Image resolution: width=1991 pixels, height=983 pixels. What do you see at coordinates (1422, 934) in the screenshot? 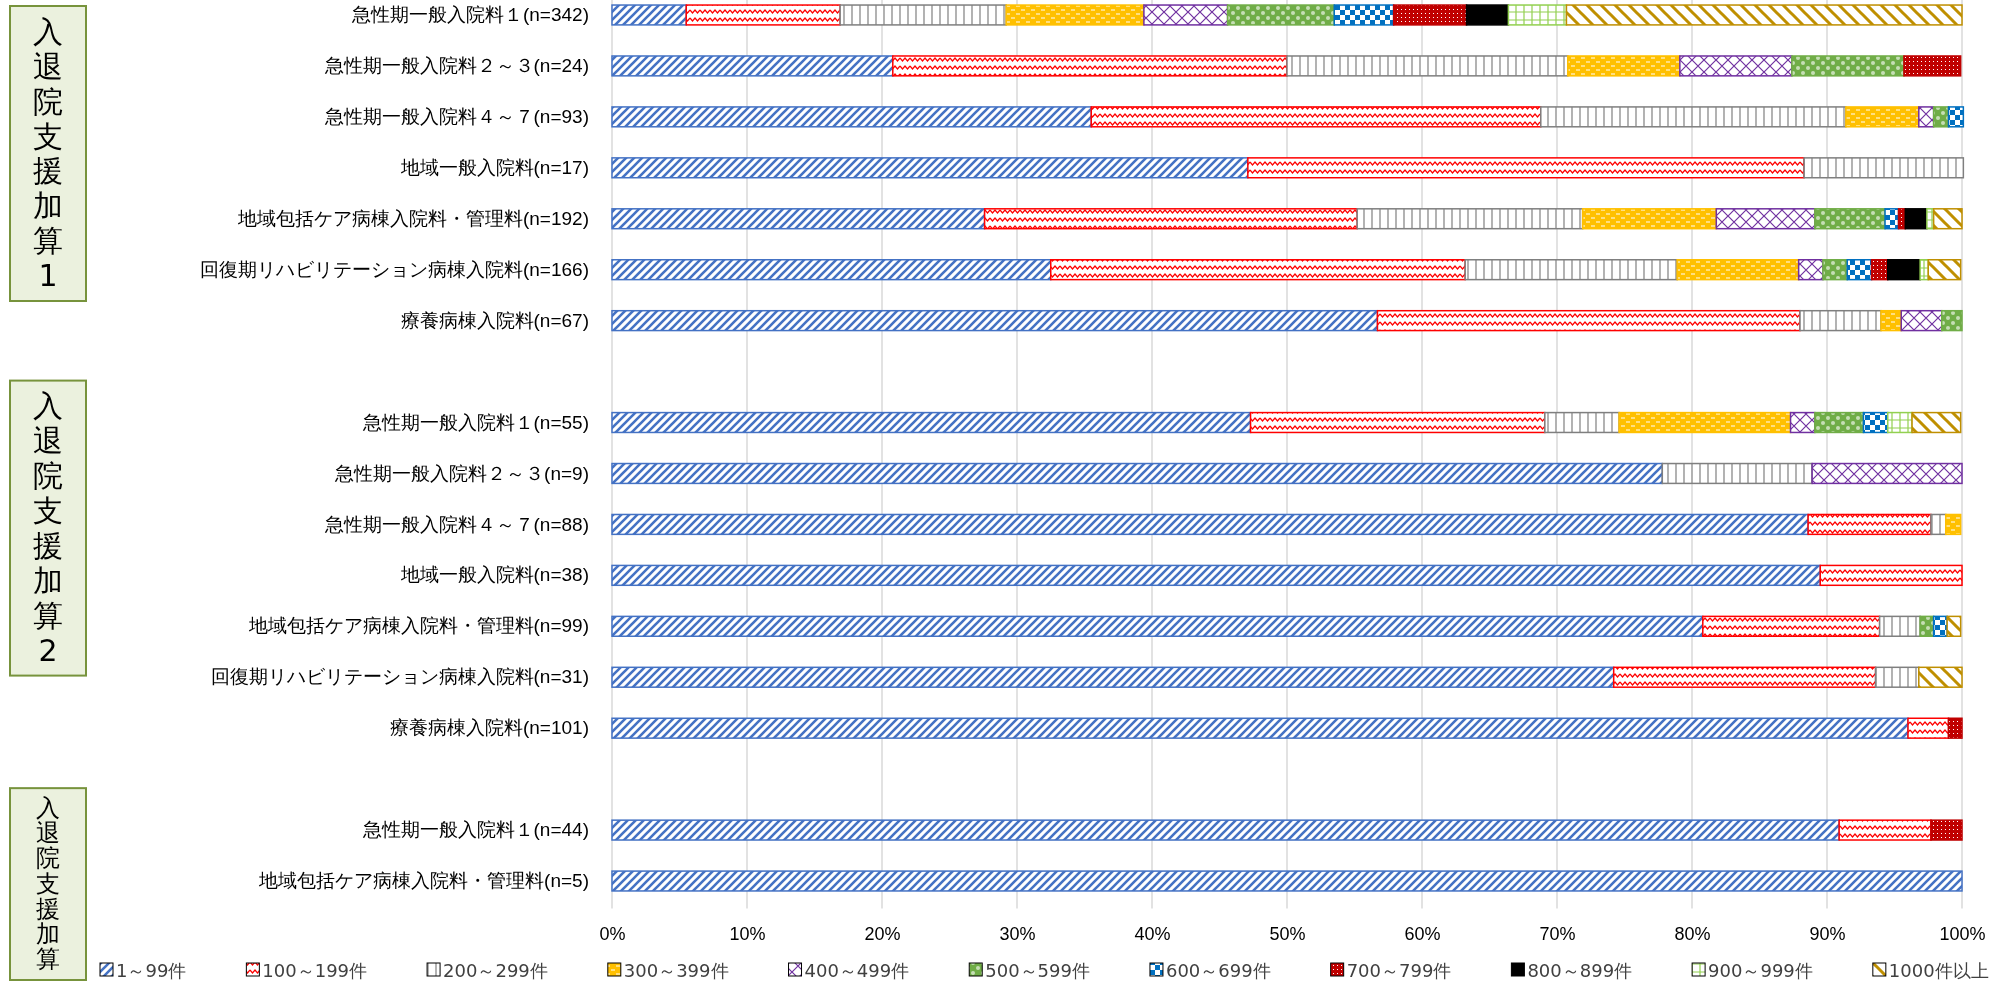
I see `x-tick-label: 60%` at bounding box center [1422, 934].